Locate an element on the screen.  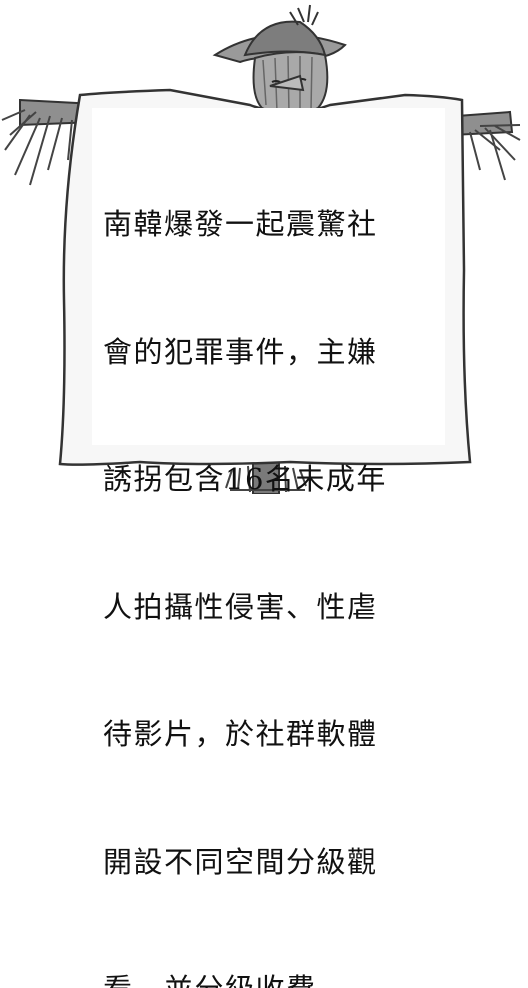
sign-line: 誘拐包含16名未成年 is located at coordinates (245, 479).